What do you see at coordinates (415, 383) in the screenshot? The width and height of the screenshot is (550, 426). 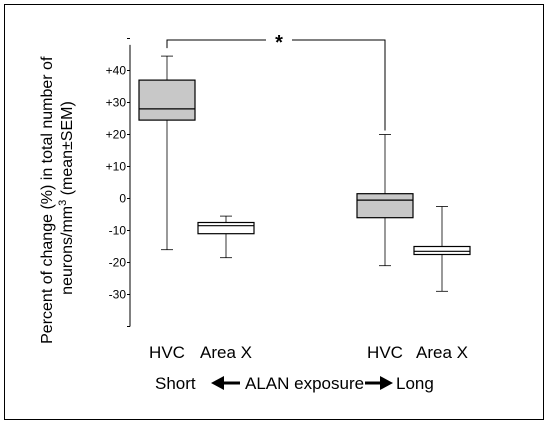 I see `exposure-long-label: Long` at bounding box center [415, 383].